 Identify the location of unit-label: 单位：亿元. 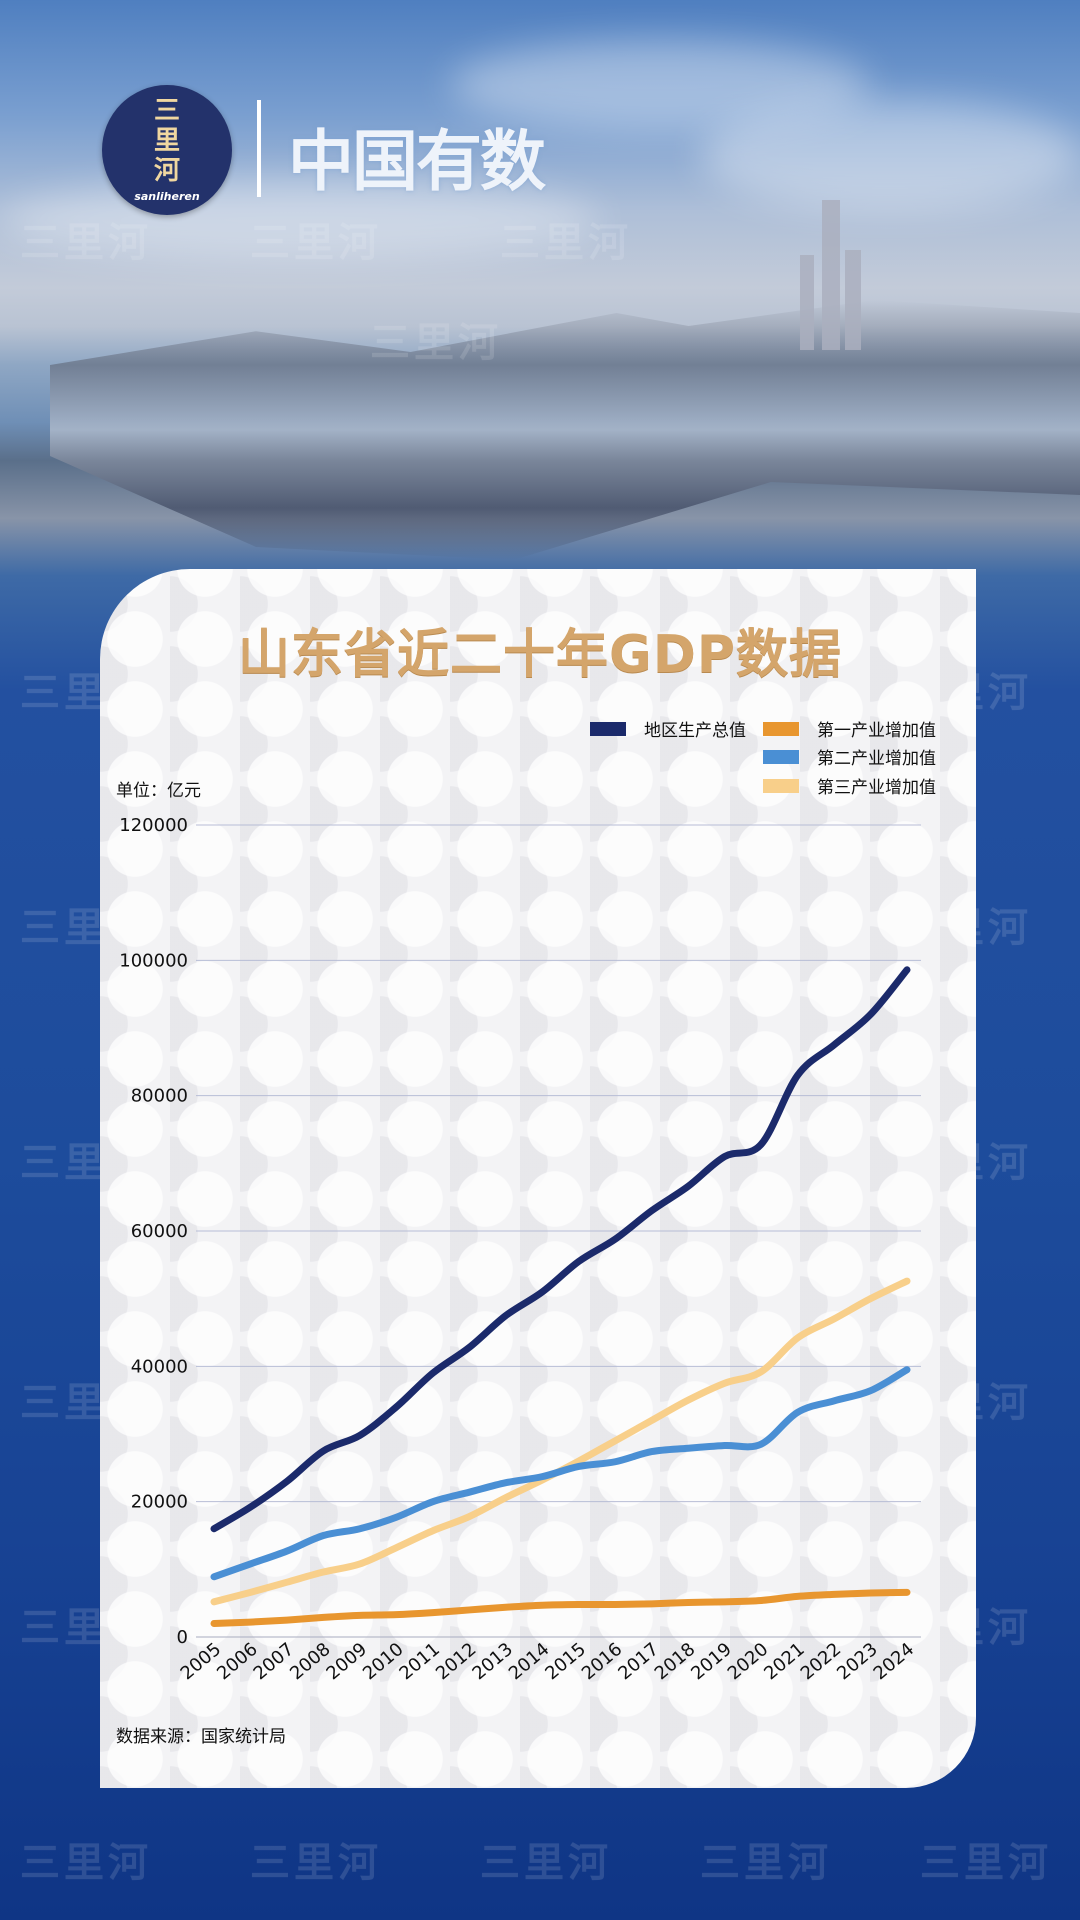
(158, 791).